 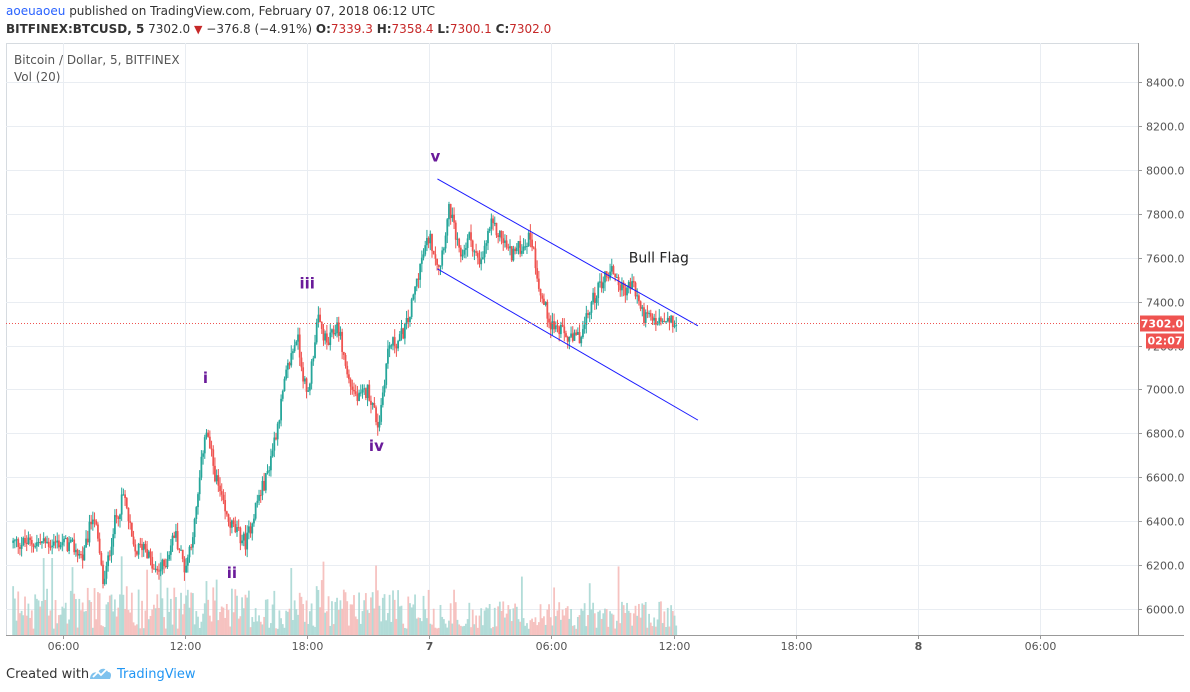 What do you see at coordinates (36, 11) in the screenshot?
I see `author-link: aoeuaoeu` at bounding box center [36, 11].